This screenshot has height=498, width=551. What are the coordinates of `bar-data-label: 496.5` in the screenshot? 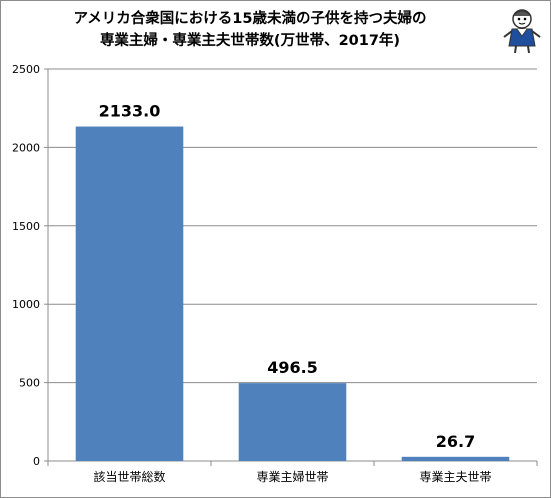 It's located at (292, 367).